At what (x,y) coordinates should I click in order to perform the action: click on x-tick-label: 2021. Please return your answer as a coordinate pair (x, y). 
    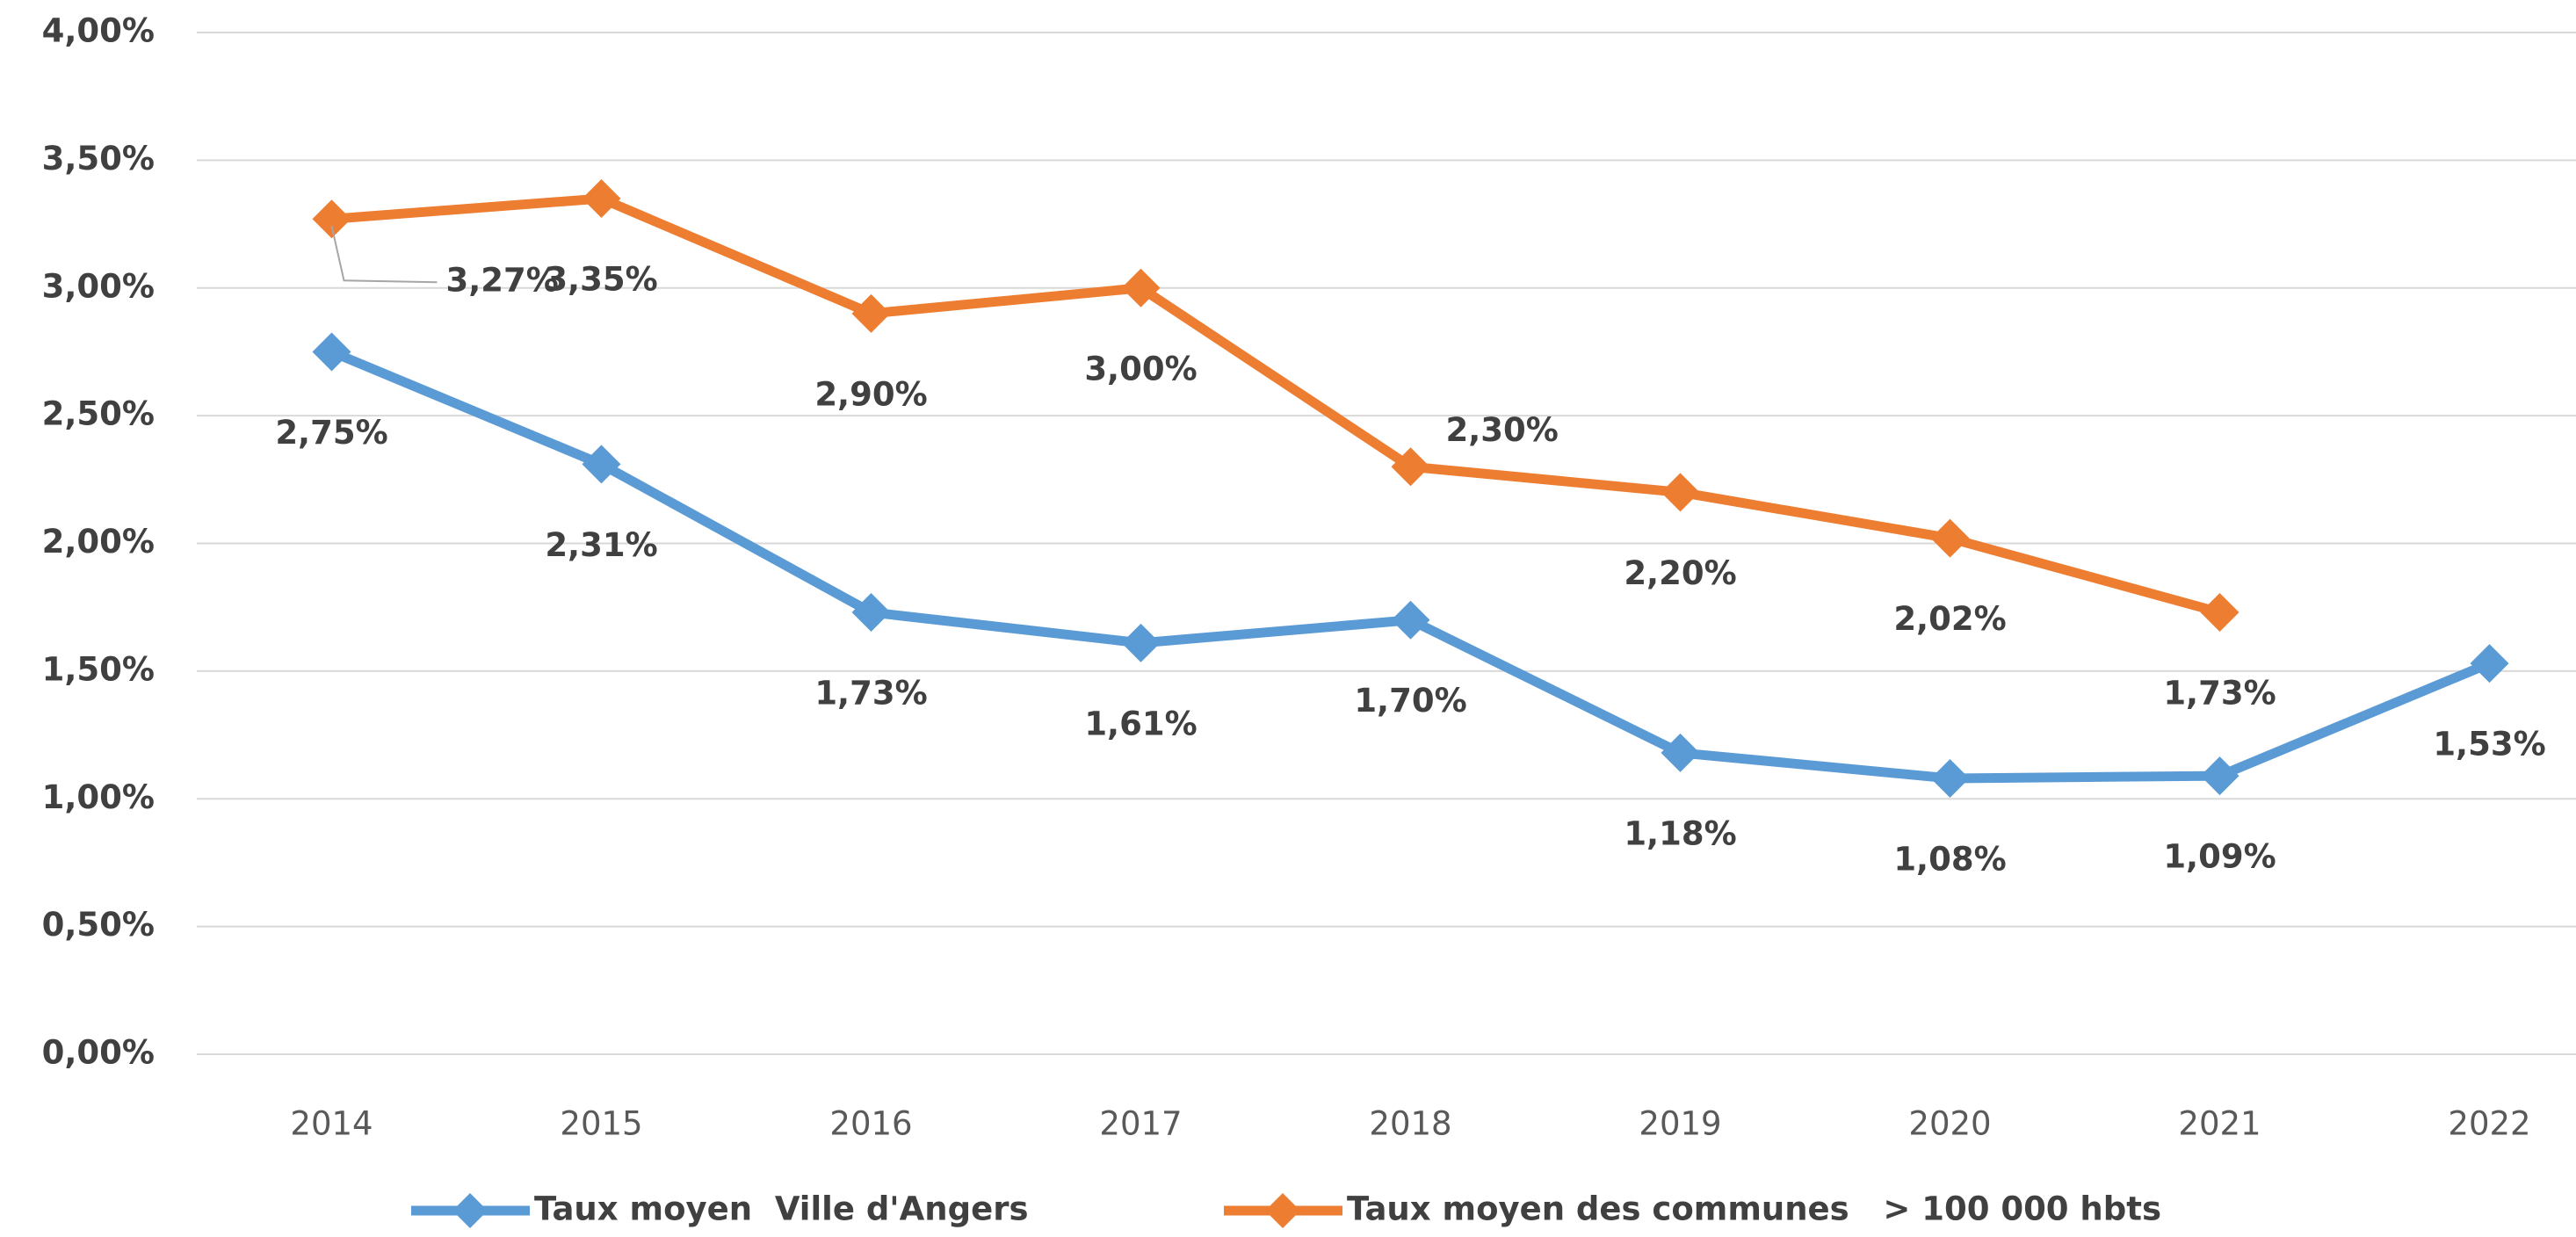
    Looking at the image, I should click on (2219, 1124).